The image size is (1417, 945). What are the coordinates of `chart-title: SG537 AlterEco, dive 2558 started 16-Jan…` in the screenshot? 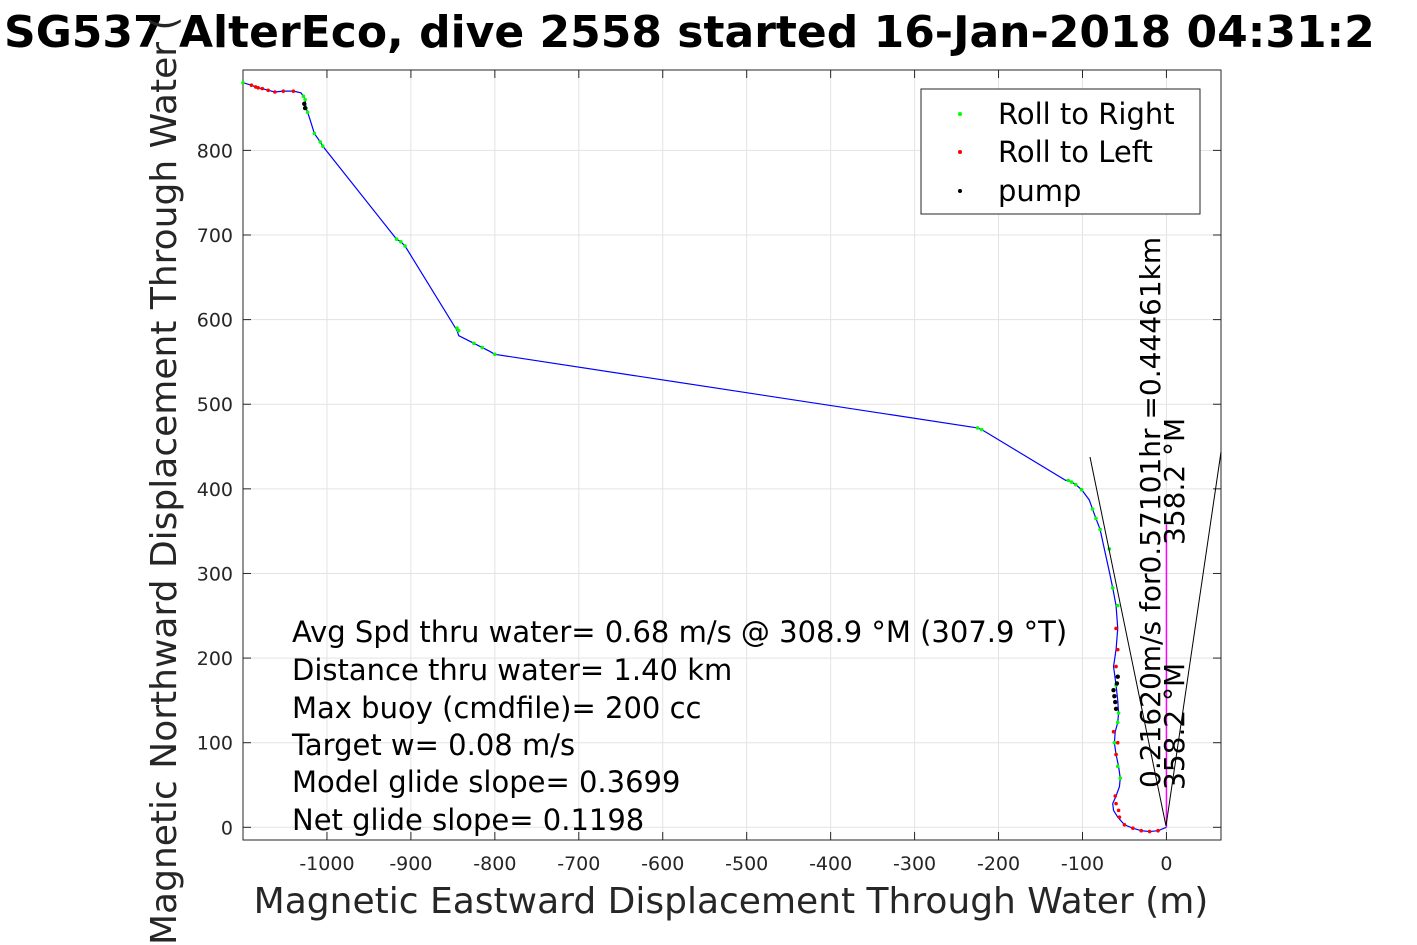 It's located at (689, 32).